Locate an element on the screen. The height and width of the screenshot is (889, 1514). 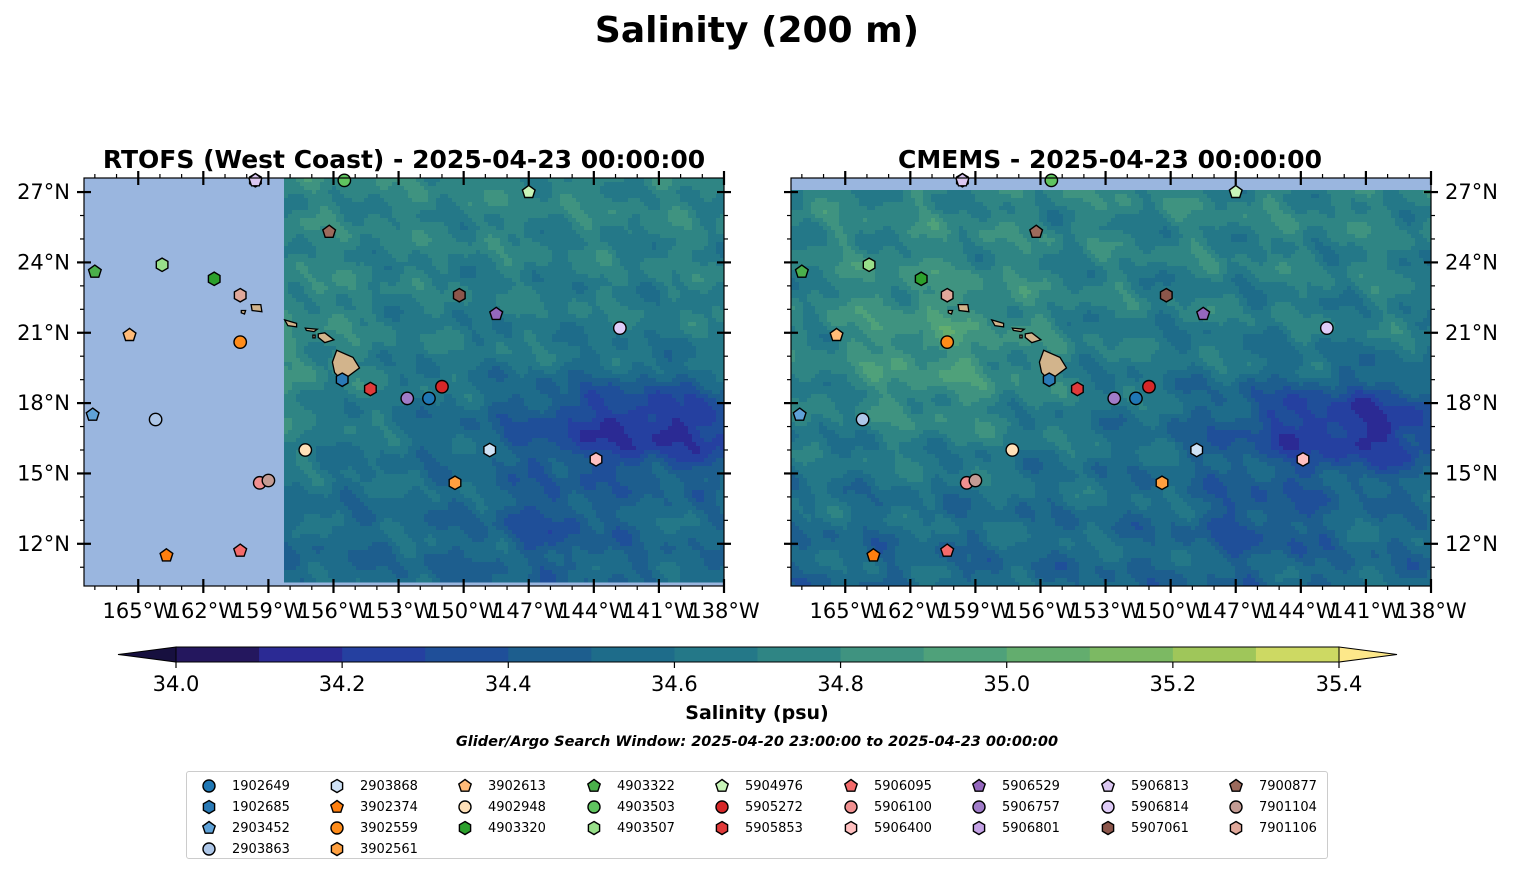
x-tick-label: 150°W is located at coordinates (464, 611).